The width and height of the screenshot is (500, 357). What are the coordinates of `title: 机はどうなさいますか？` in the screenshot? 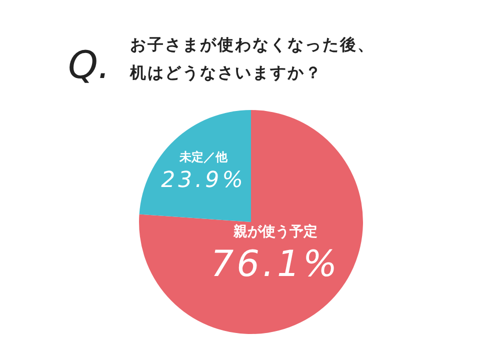 It's located at (226, 72).